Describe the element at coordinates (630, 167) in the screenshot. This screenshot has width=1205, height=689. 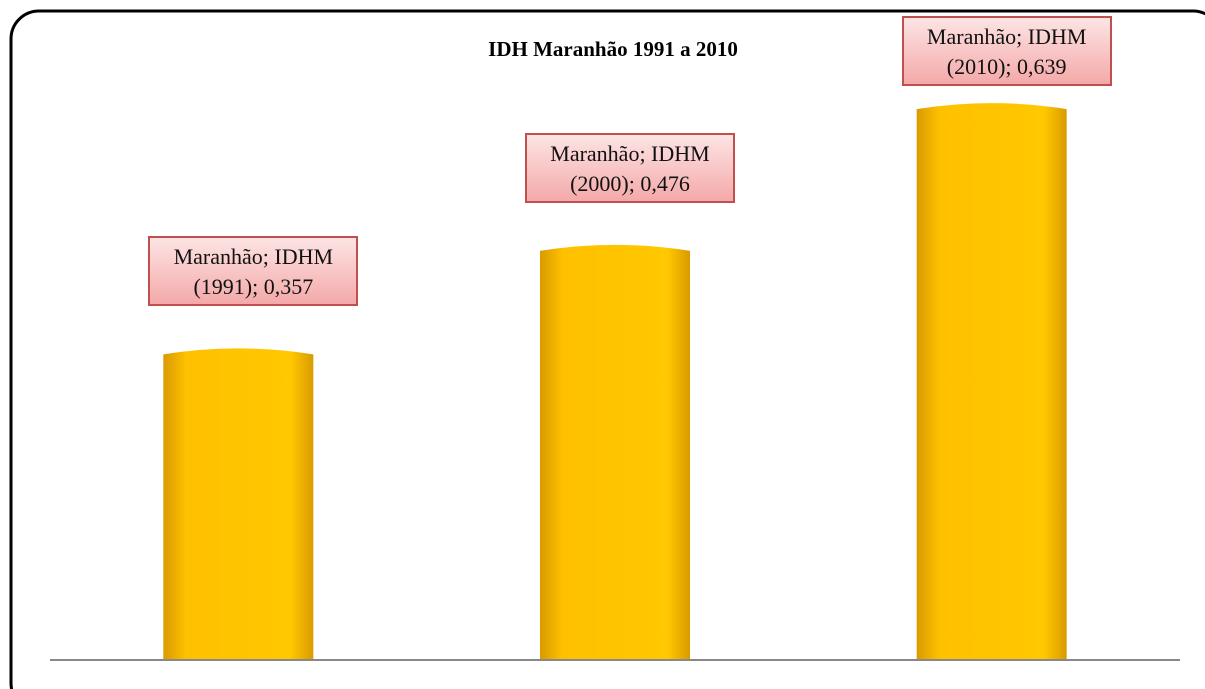
I see `data-label: Maranhão; IDHM (2000); 0,476` at that location.